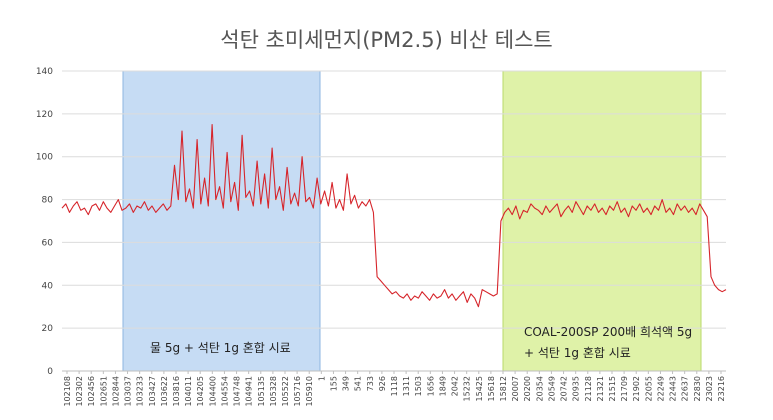 This screenshot has width=773, height=420. Describe the element at coordinates (212, 391) in the screenshot. I see `x-tick-label: 104400` at that location.